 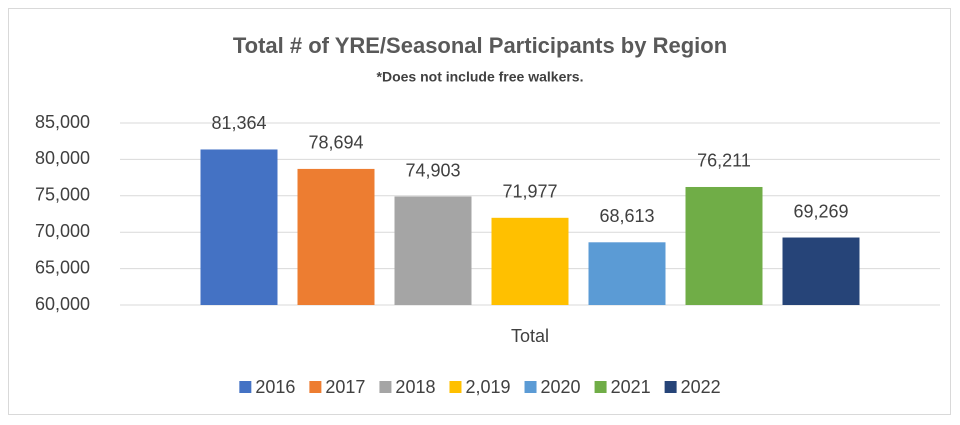 What do you see at coordinates (487, 387) in the screenshot?
I see `legend-label: 2,019` at bounding box center [487, 387].